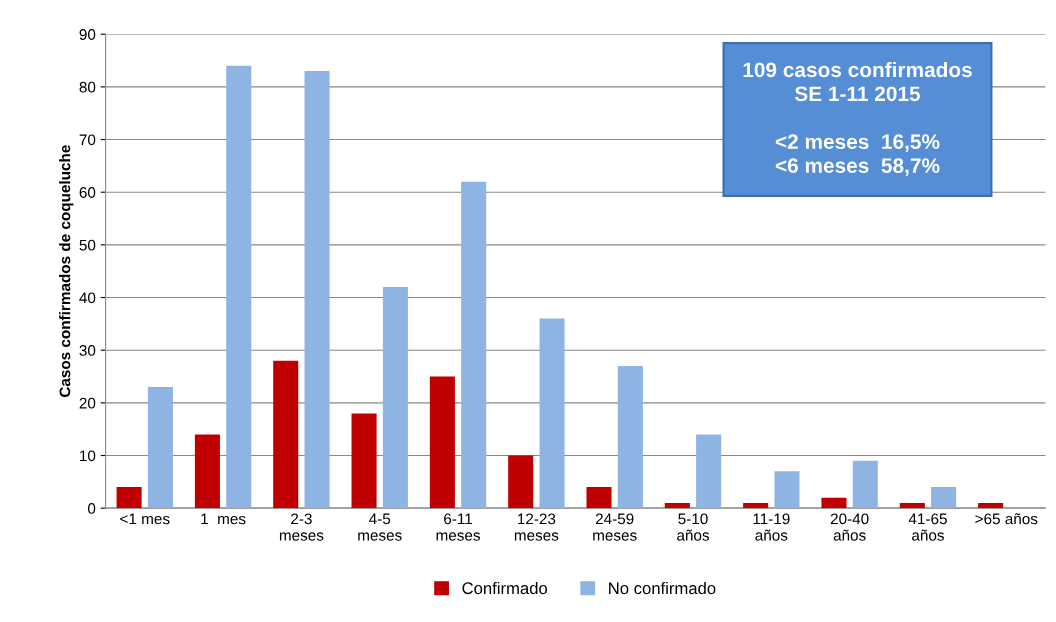 This screenshot has width=1056, height=622. What do you see at coordinates (66, 271) in the screenshot?
I see `y-axis-title: Casos confirmados de coqueluche` at bounding box center [66, 271].